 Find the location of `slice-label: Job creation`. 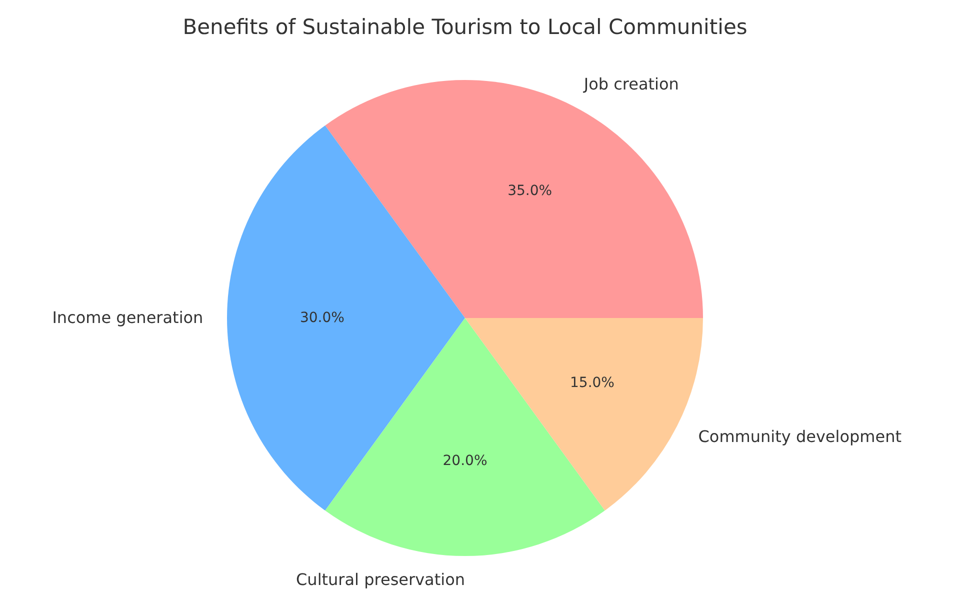

slice-label: Job creation is located at coordinates (630, 84).